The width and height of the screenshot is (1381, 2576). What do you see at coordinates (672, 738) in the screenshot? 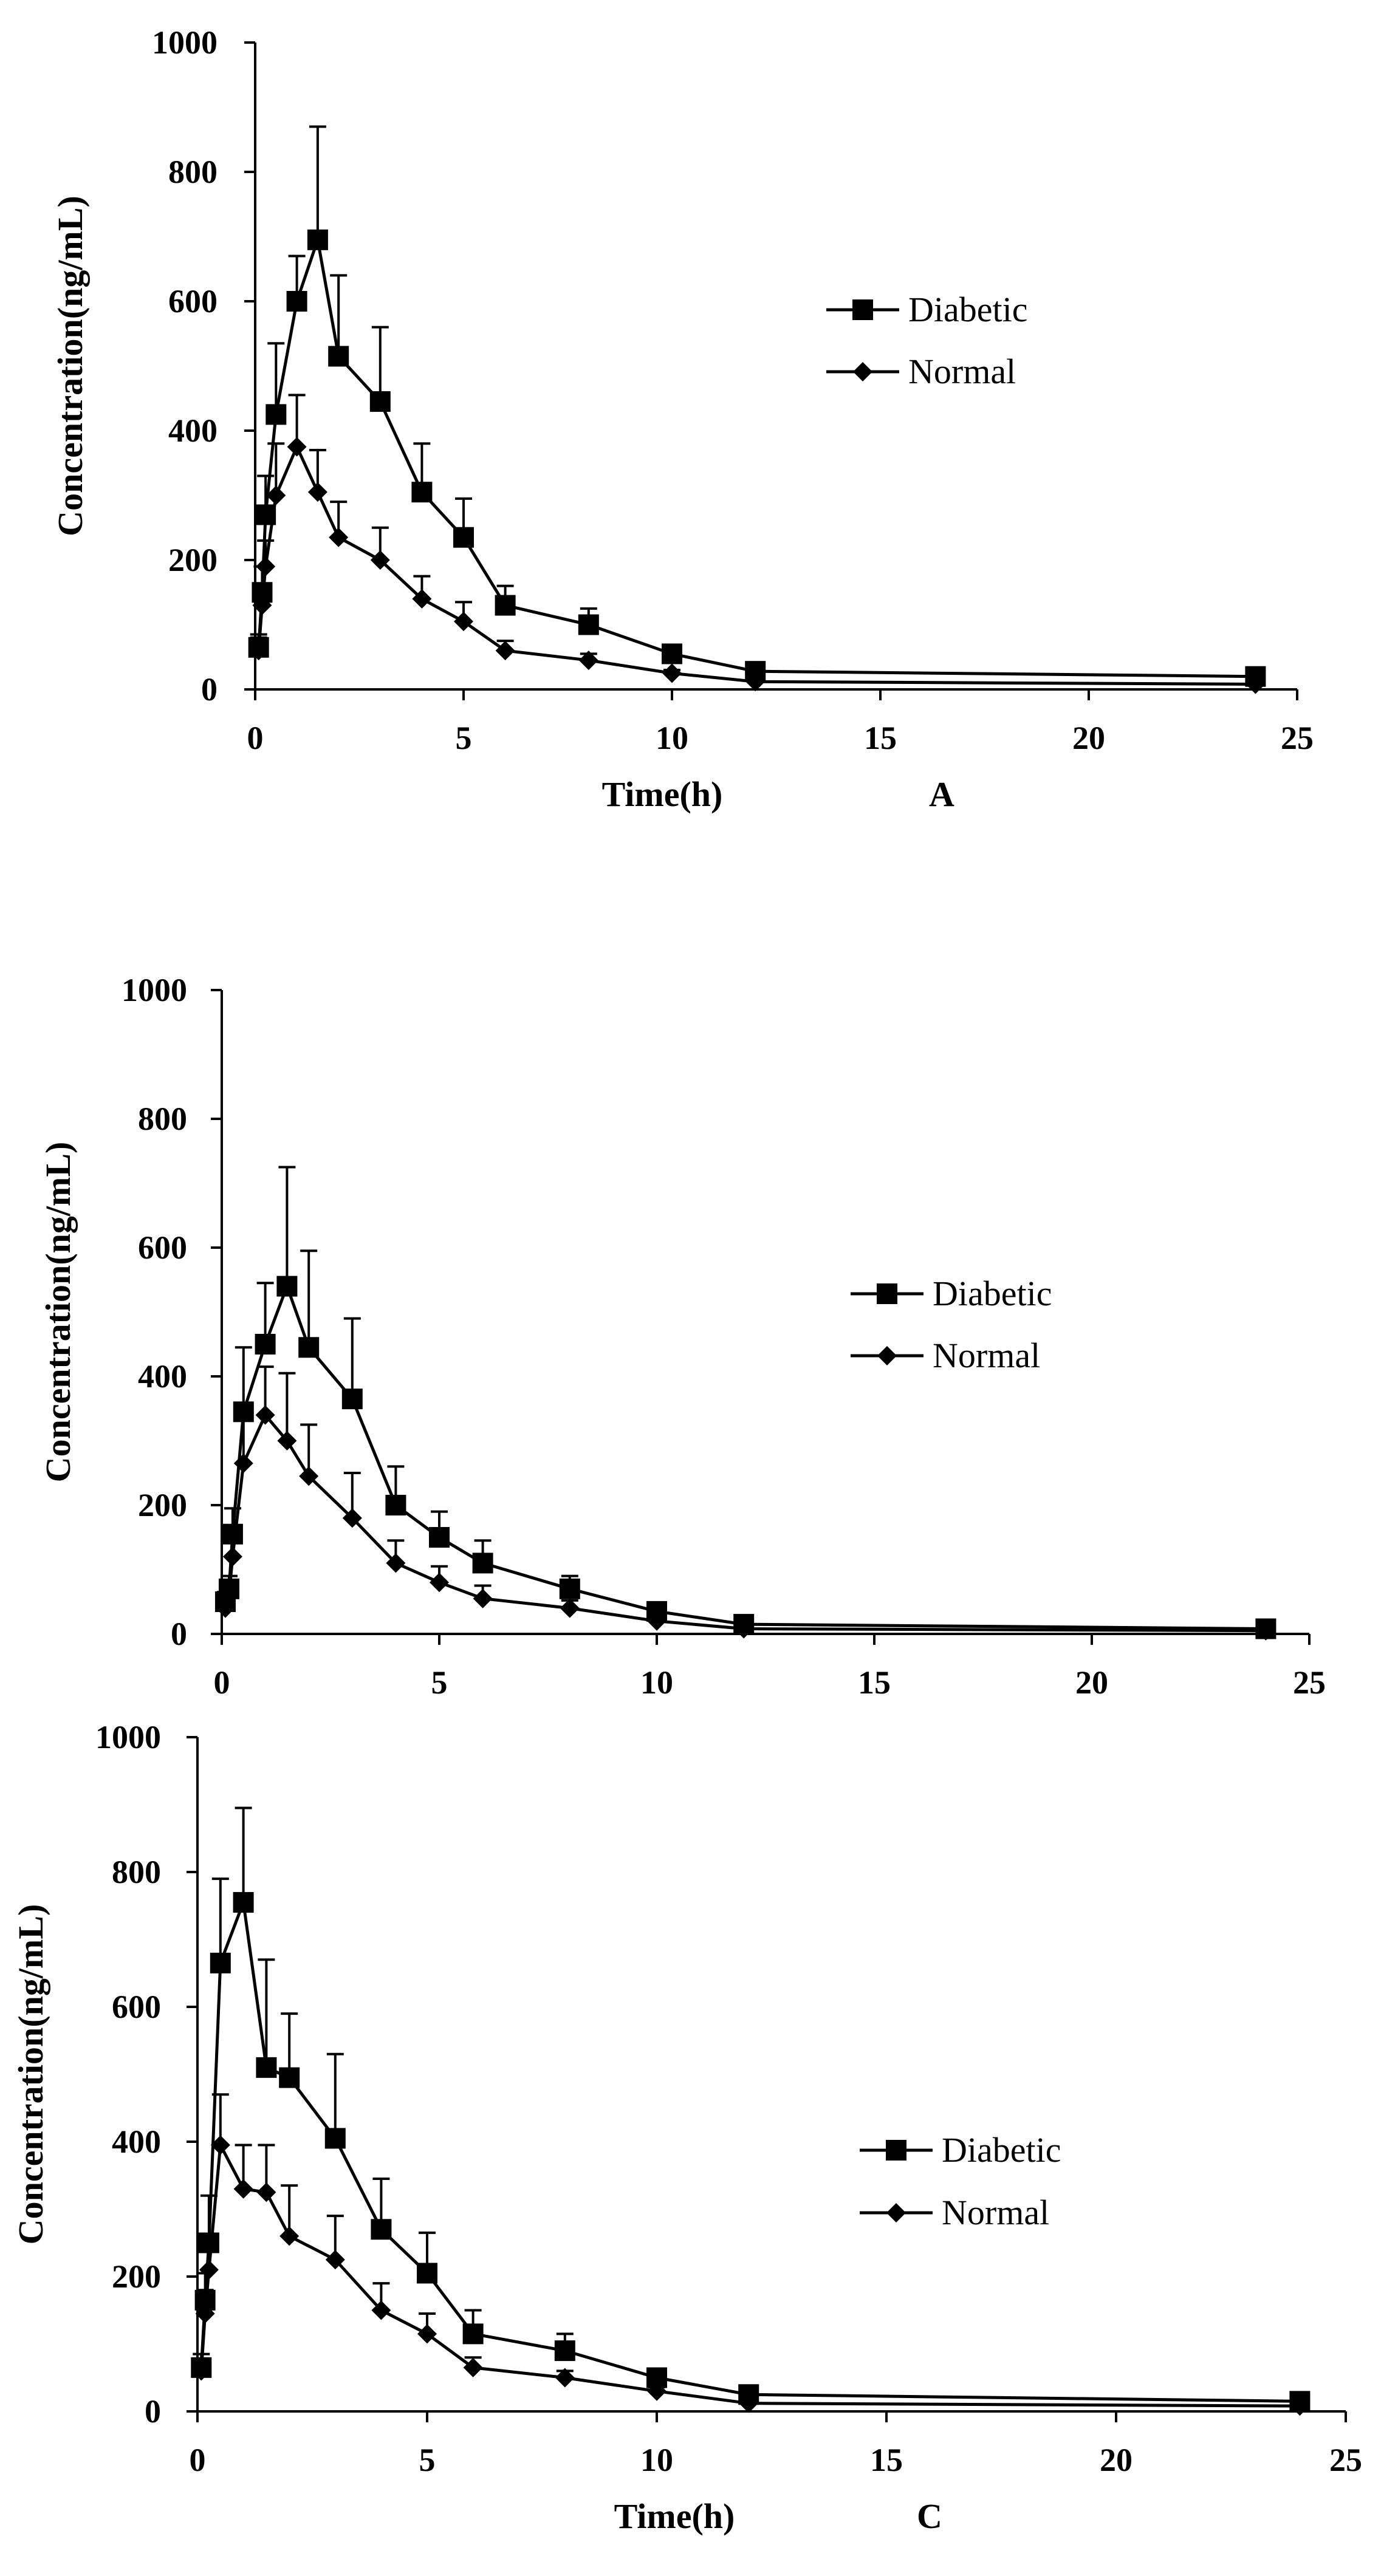
I see `x-tick-label: 10` at bounding box center [672, 738].